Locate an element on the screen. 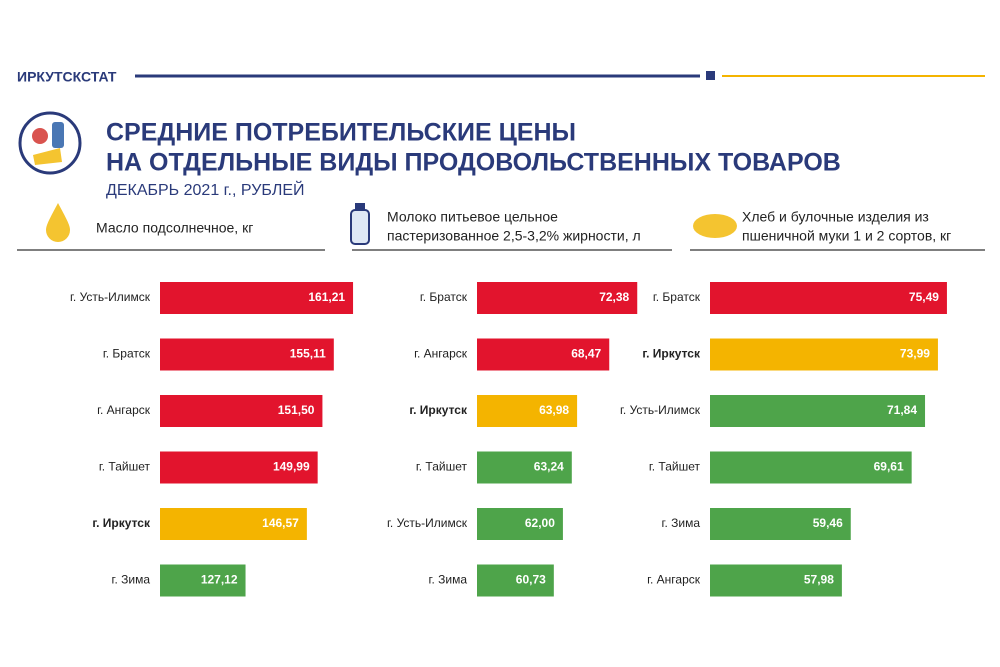  value-label: 146,57 is located at coordinates (280, 523).